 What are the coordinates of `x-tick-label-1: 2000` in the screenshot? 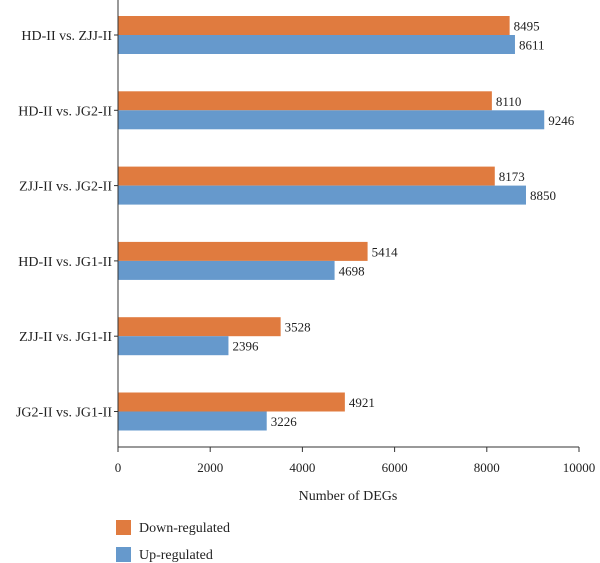 It's located at (210, 467).